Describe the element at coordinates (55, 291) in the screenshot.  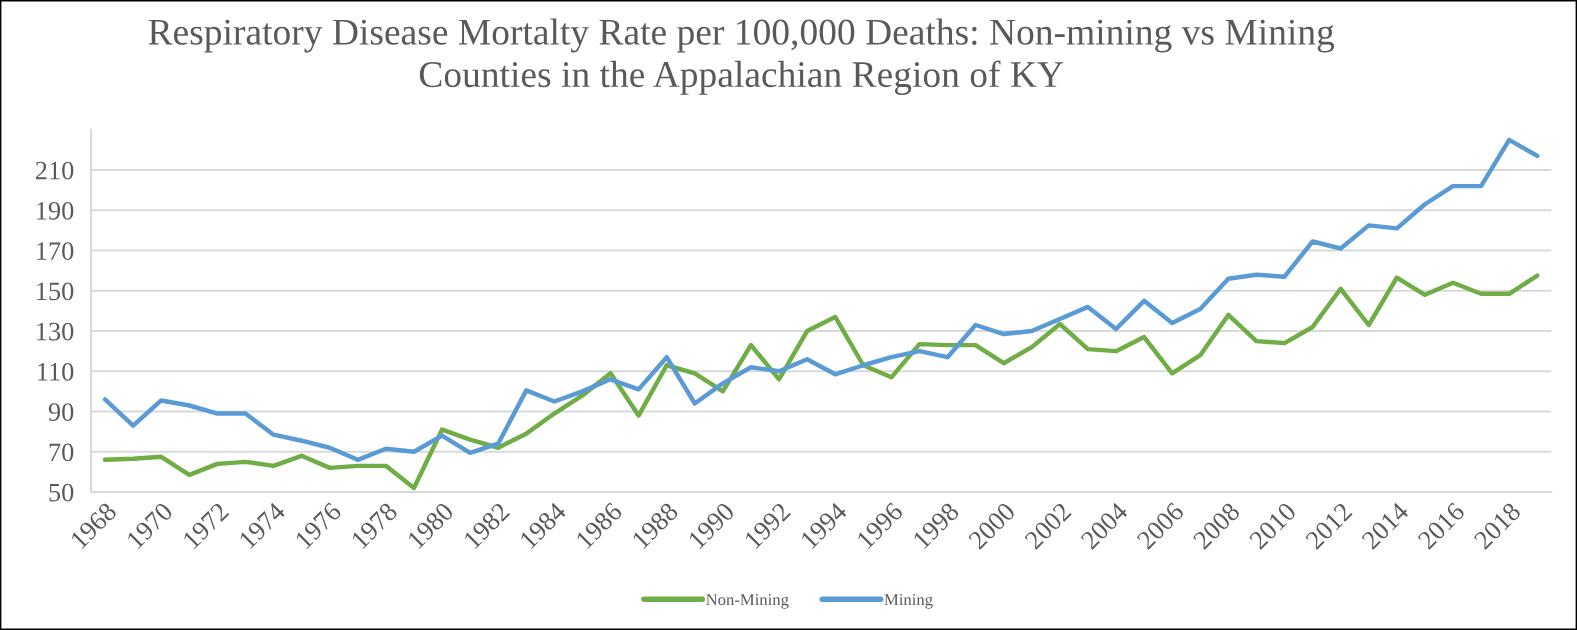
I see `y-tick-label: 150` at that location.